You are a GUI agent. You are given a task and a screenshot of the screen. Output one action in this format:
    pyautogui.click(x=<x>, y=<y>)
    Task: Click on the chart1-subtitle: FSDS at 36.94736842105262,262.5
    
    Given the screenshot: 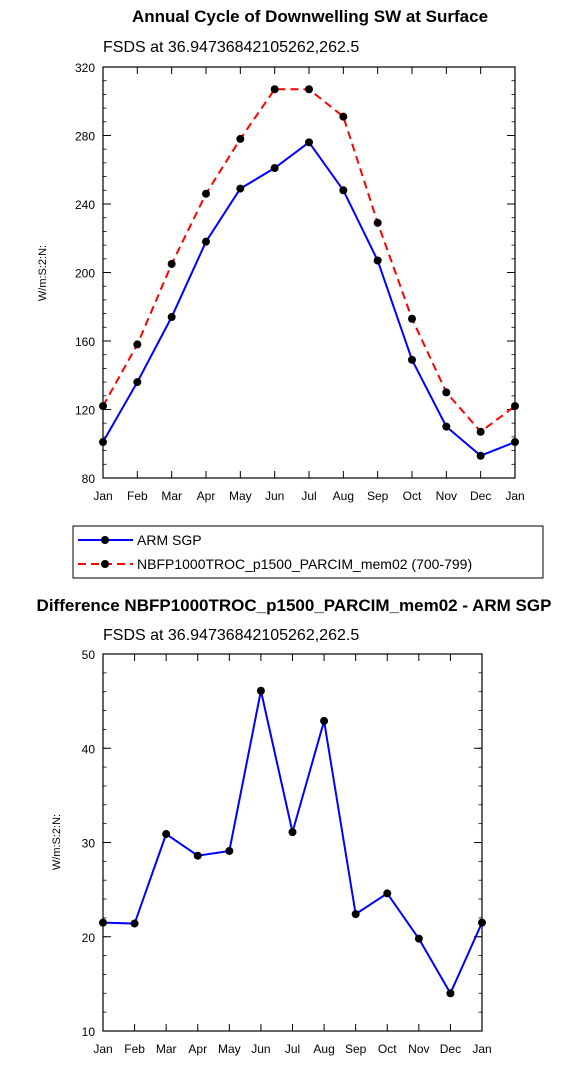 What is the action you would take?
    pyautogui.click(x=231, y=47)
    